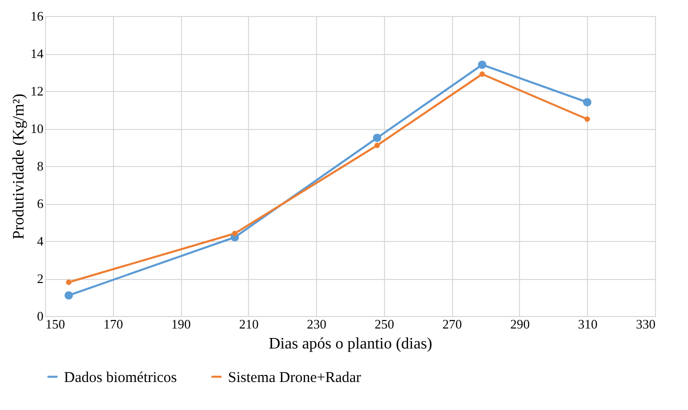  What do you see at coordinates (295, 378) in the screenshot?
I see `legend-label: Sistema Drone+Radar` at bounding box center [295, 378].